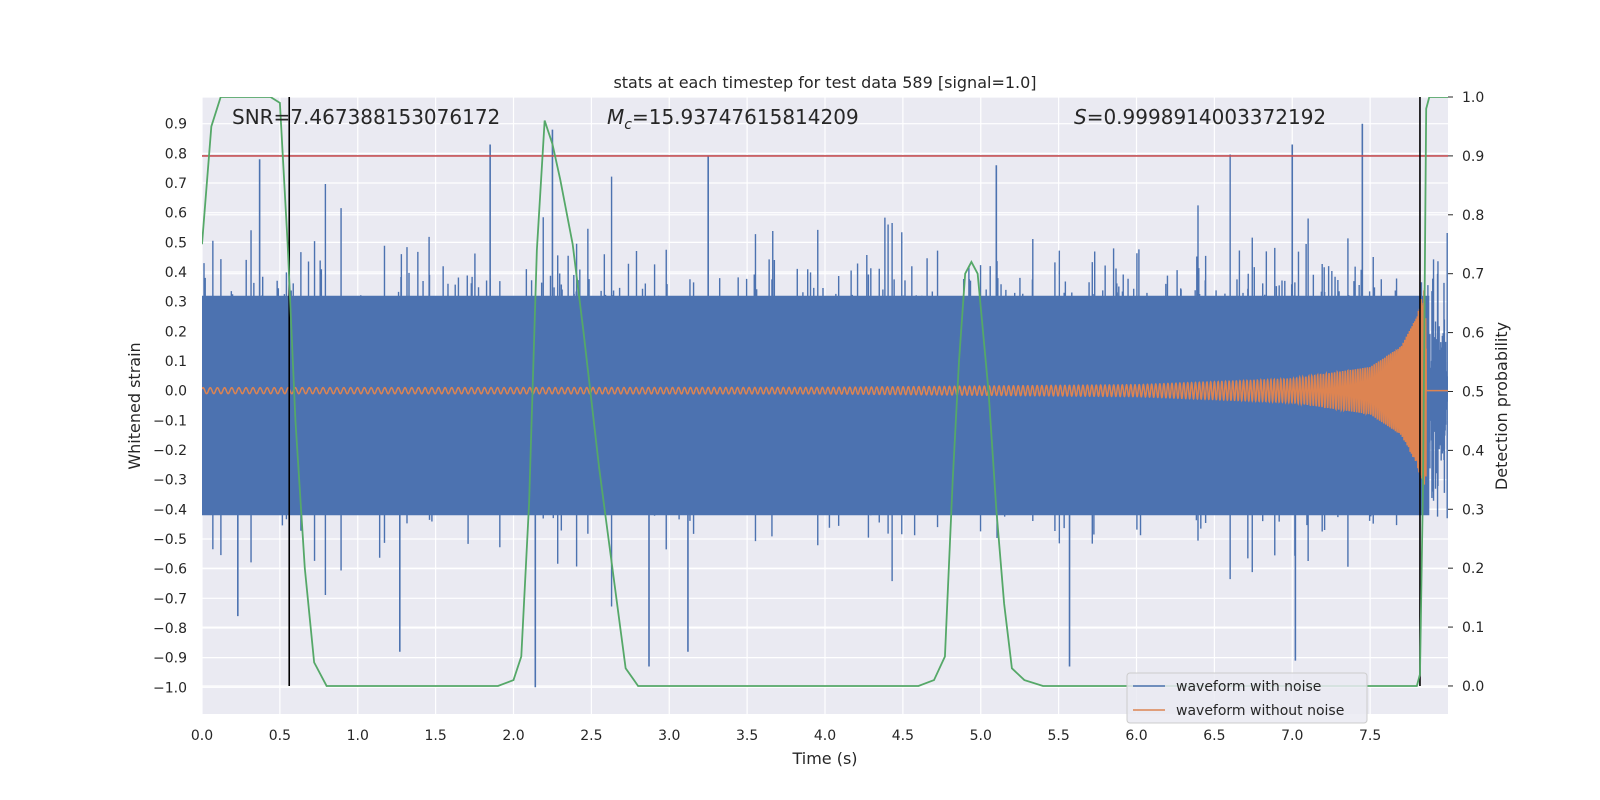  I want to click on score-symbol: S, so click(1080, 117).